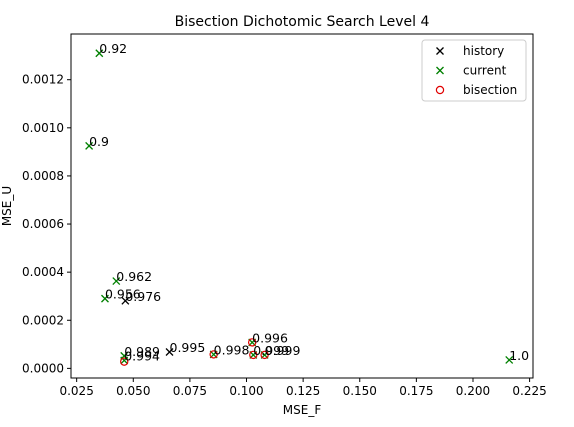 The width and height of the screenshot is (574, 427). I want to click on point-annotation: 0.92, so click(113, 48).